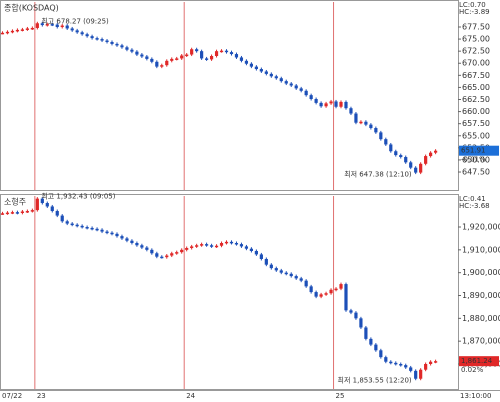  What do you see at coordinates (475, 396) in the screenshot?
I see `x-tick-label: 13:10:00` at bounding box center [475, 396].